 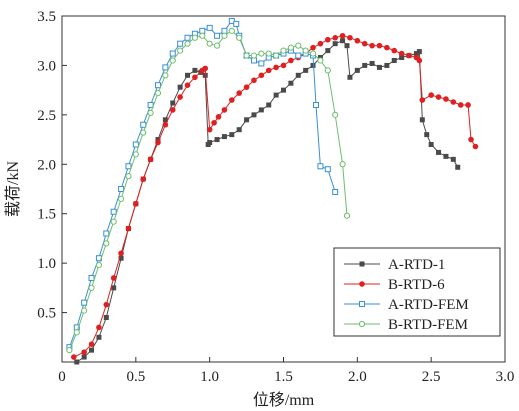 What do you see at coordinates (416, 285) in the screenshot?
I see `legend-label: B-RTD-6` at bounding box center [416, 285].